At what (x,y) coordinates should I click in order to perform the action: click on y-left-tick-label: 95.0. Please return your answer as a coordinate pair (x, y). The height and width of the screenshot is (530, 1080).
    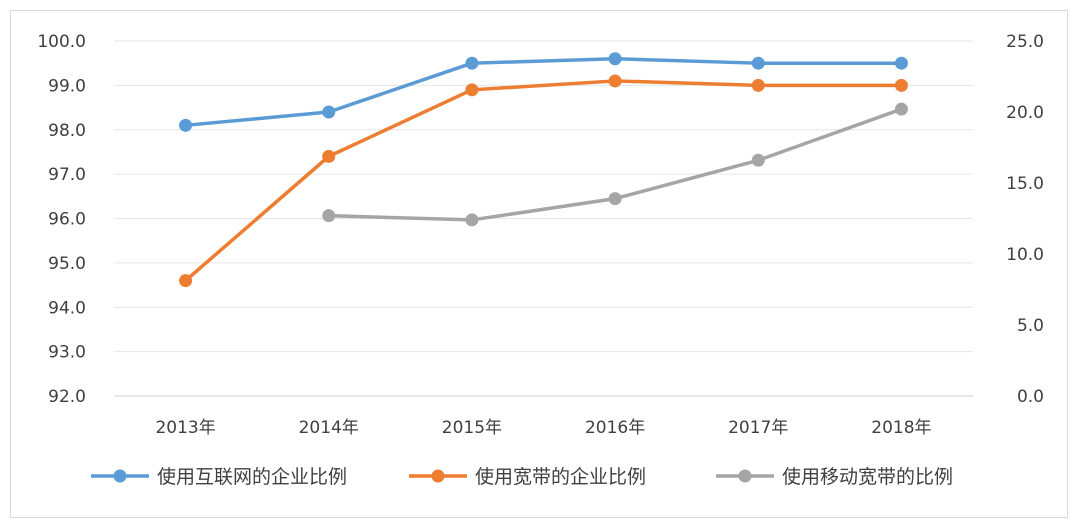
    Looking at the image, I should click on (67, 264).